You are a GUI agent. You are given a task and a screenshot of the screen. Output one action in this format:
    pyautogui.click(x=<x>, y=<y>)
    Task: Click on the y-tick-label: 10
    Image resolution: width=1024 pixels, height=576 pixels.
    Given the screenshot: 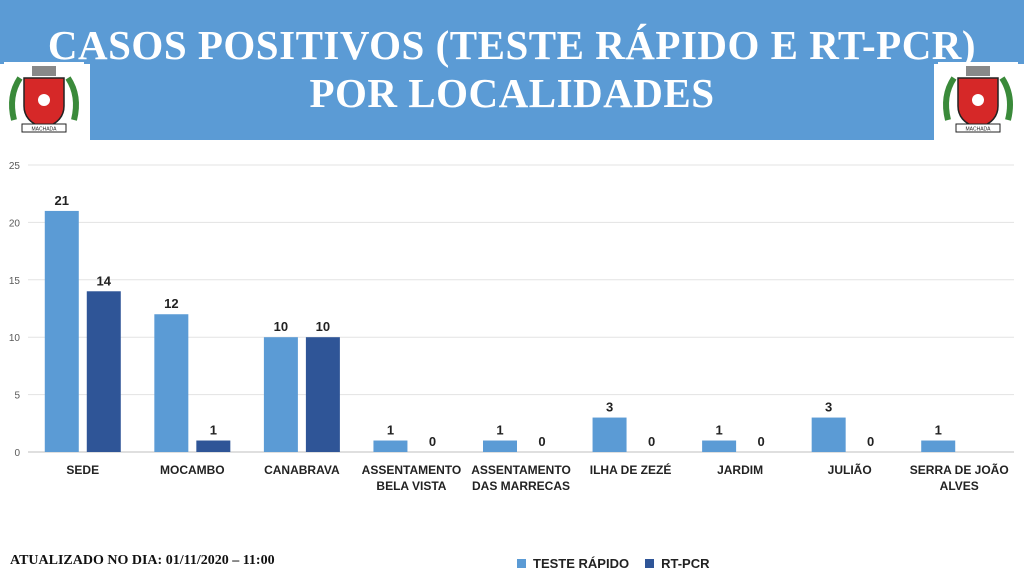 What is the action you would take?
    pyautogui.click(x=15, y=338)
    